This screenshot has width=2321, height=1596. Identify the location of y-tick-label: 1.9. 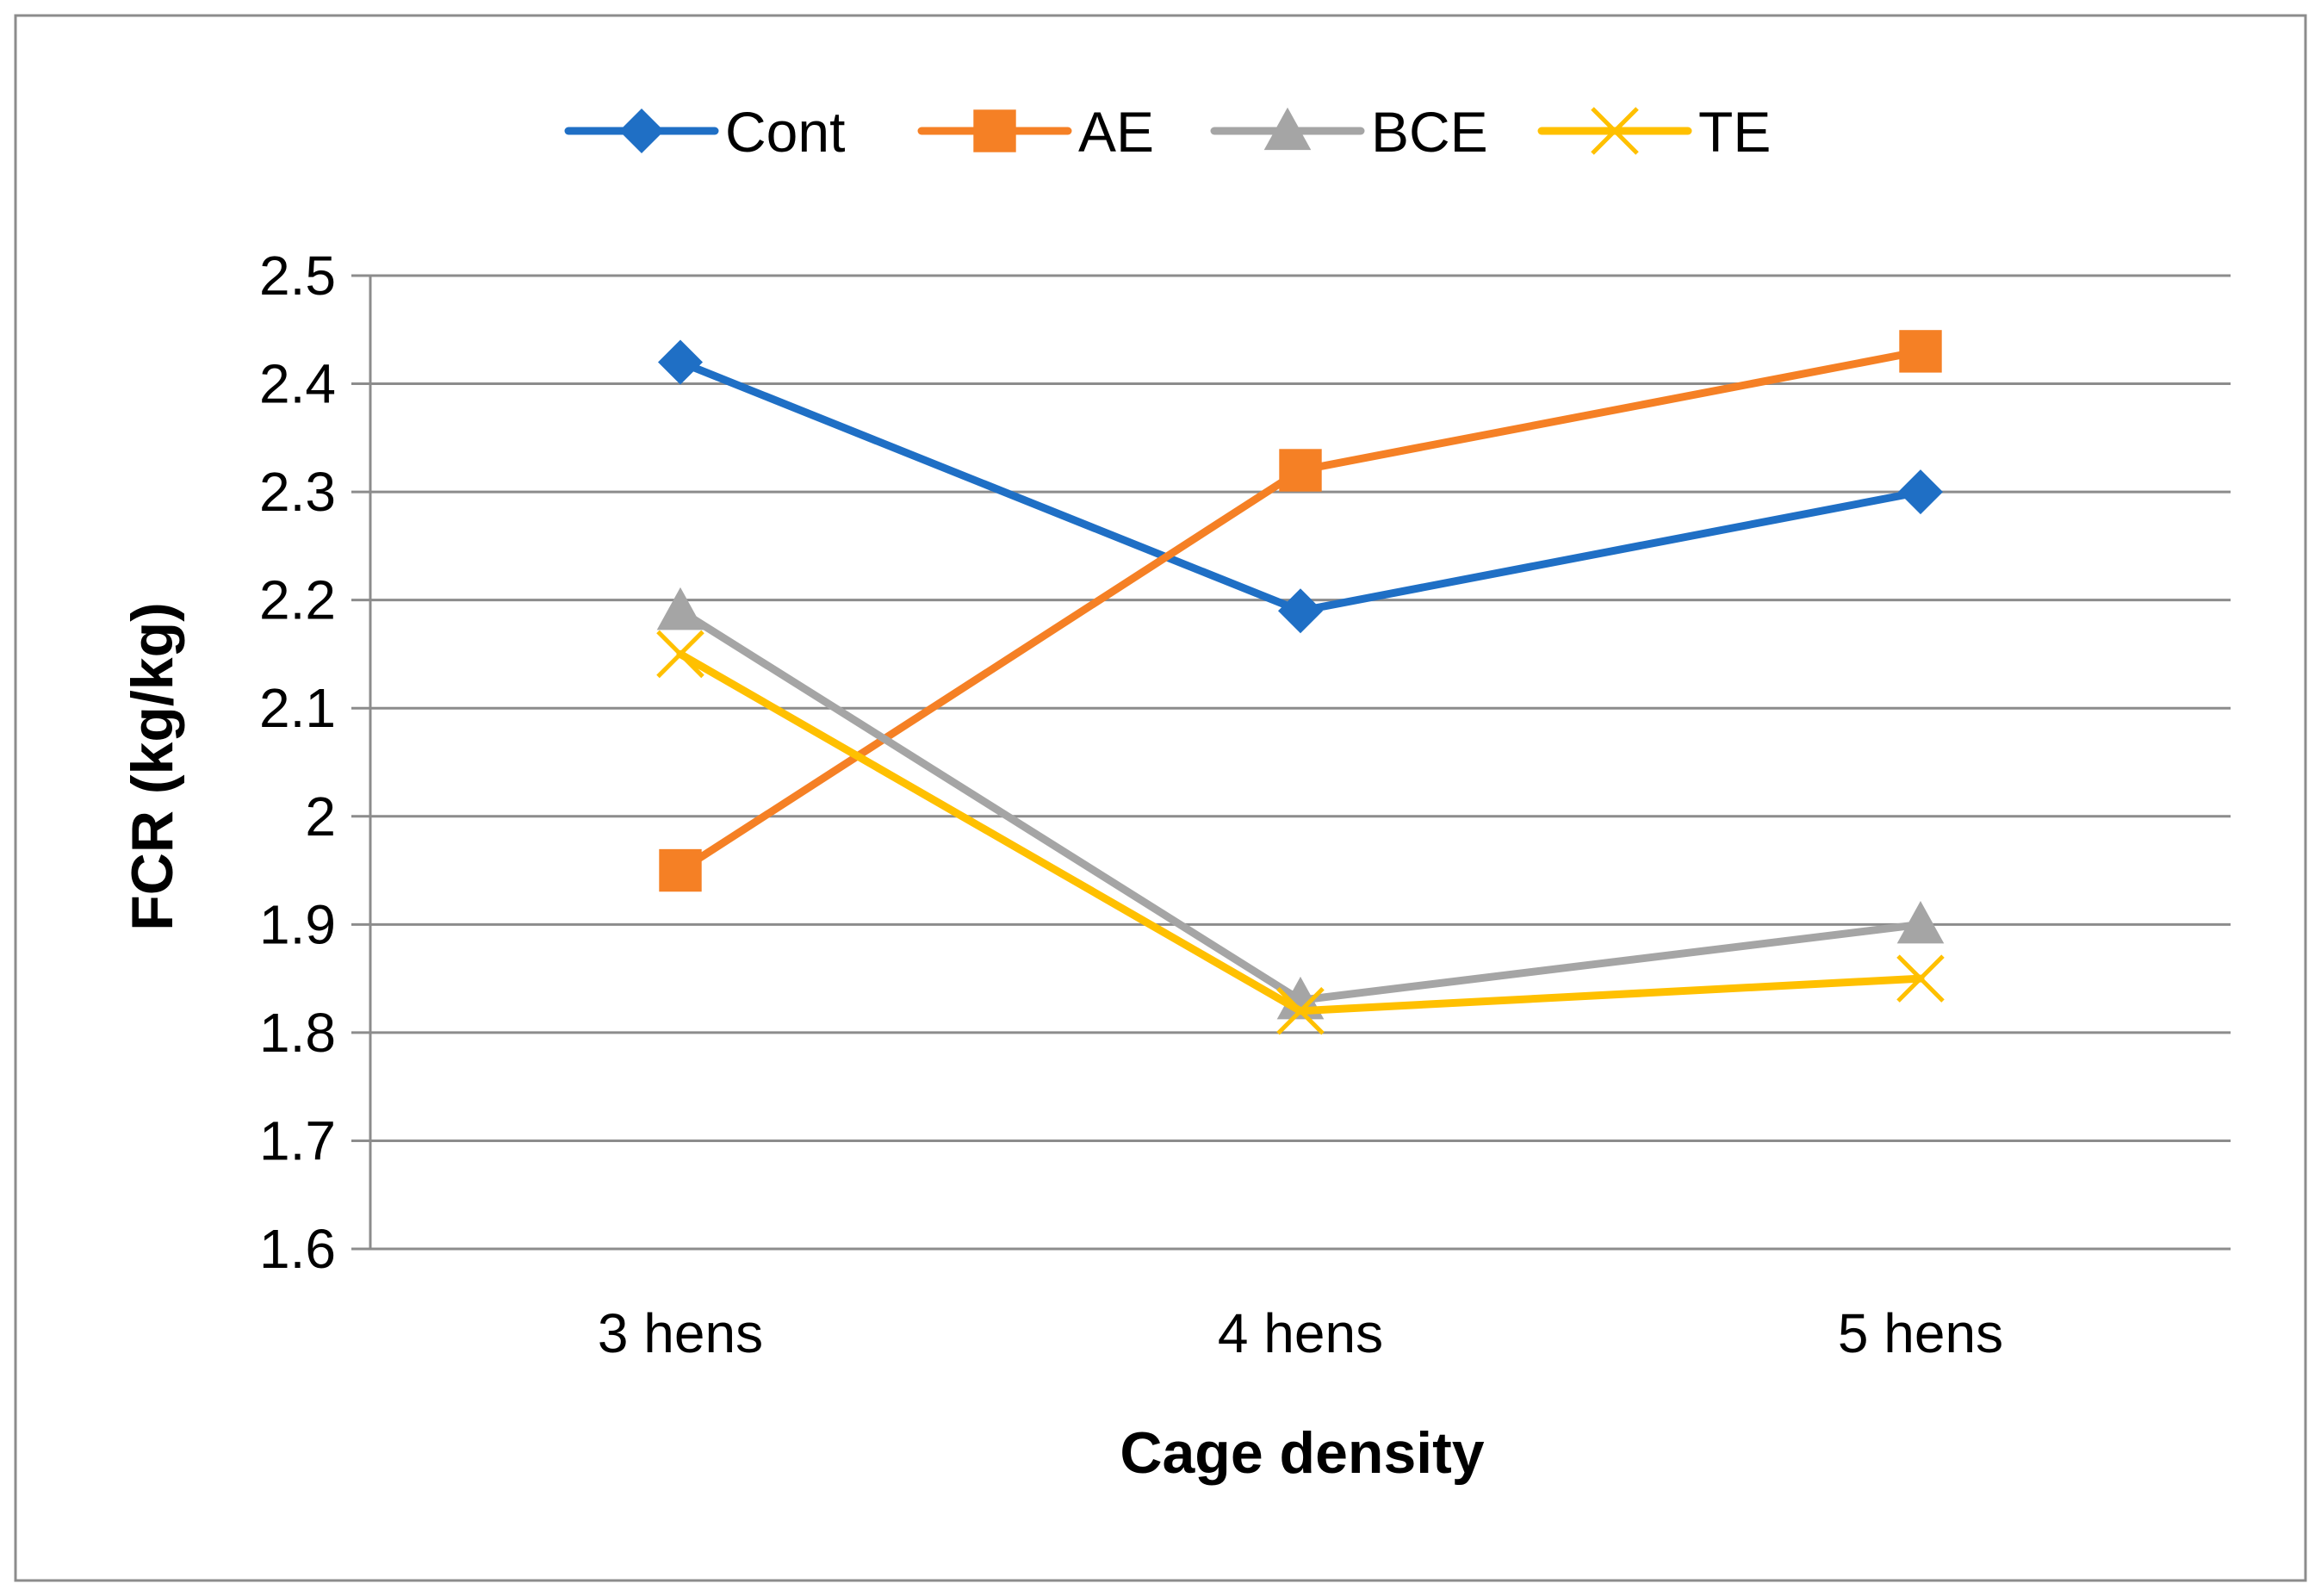
(297, 924).